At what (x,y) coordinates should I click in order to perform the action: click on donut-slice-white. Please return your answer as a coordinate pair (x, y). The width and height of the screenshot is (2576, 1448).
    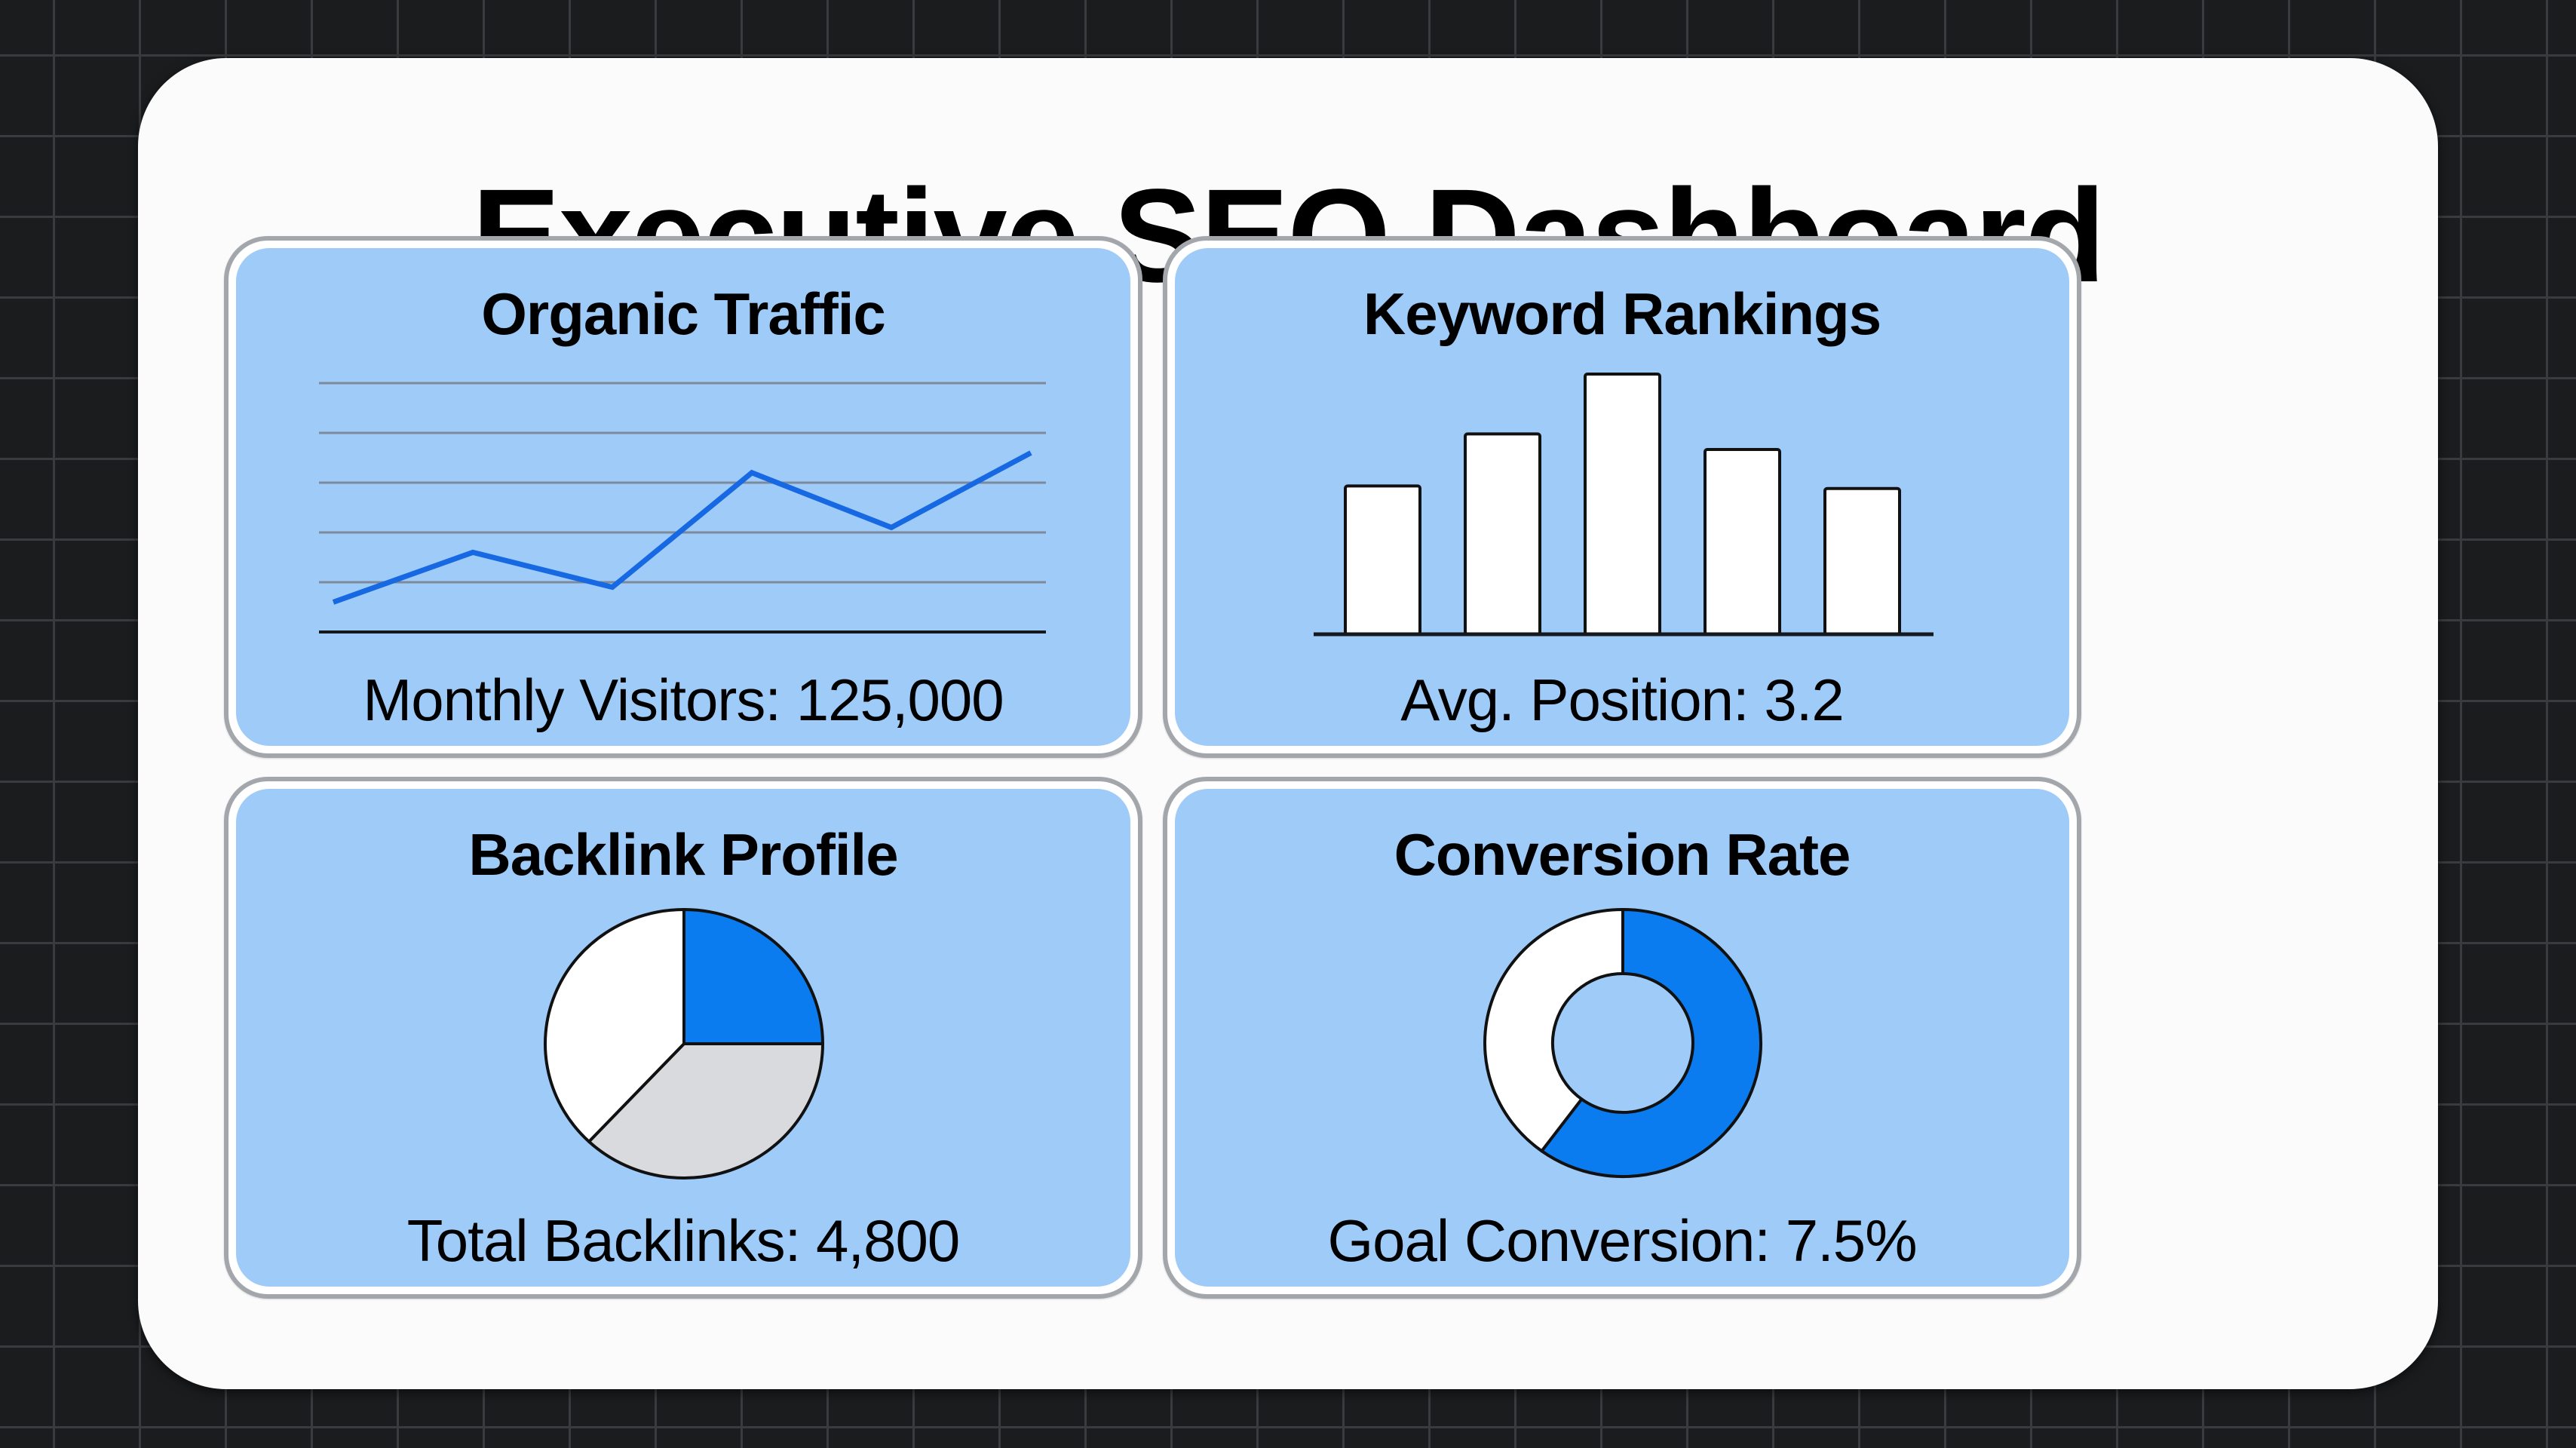
    Looking at the image, I should click on (1553, 1030).